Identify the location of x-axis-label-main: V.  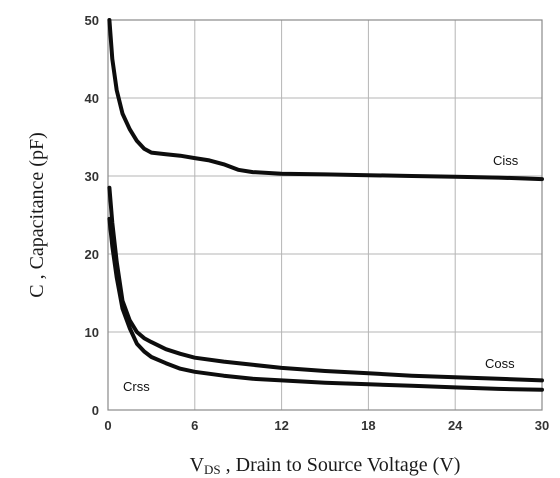
(197, 465).